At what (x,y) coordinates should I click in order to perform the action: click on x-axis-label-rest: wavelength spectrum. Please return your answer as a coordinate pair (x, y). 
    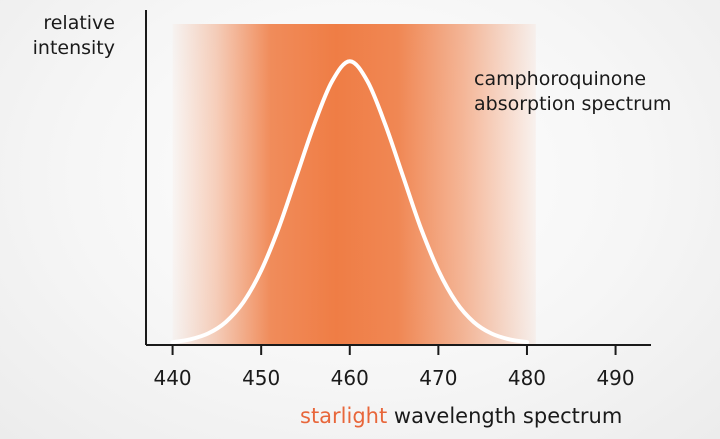
    Looking at the image, I should click on (508, 416).